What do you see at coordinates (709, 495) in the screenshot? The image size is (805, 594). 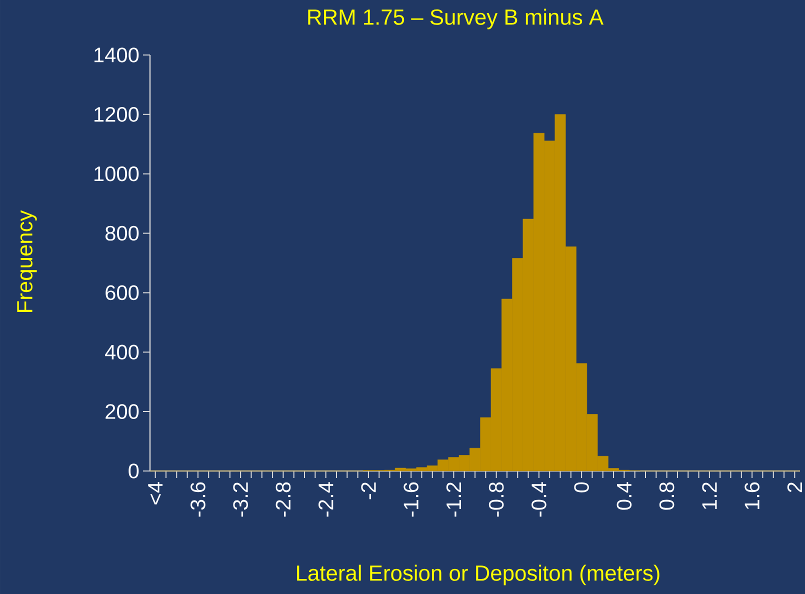 I see `x-tick-label: 1.2` at bounding box center [709, 495].